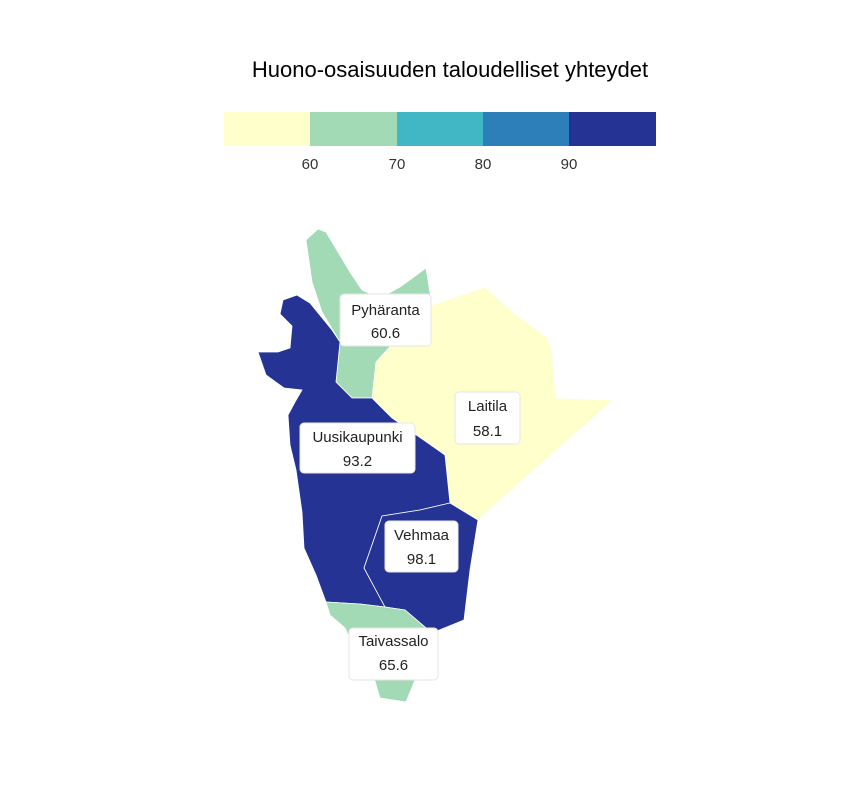 This screenshot has height=792, width=864. I want to click on region-label-vehmaa: Vehmaa 98.1, so click(421, 546).